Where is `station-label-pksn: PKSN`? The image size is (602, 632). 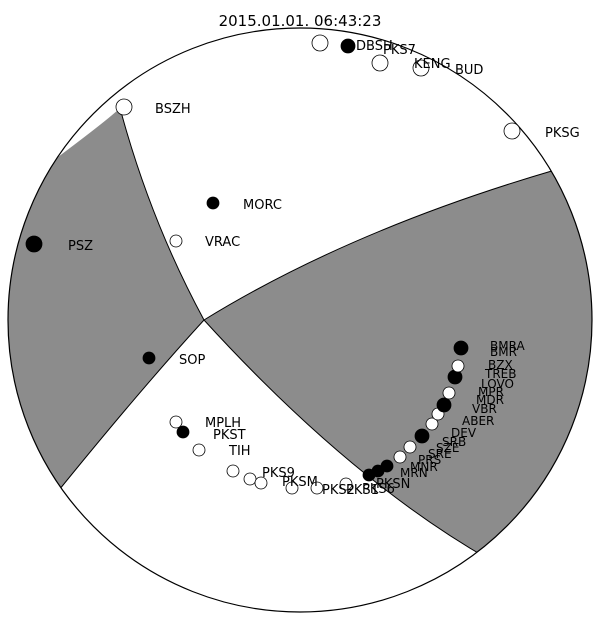
station-label-pksn: PKSN is located at coordinates (393, 484).